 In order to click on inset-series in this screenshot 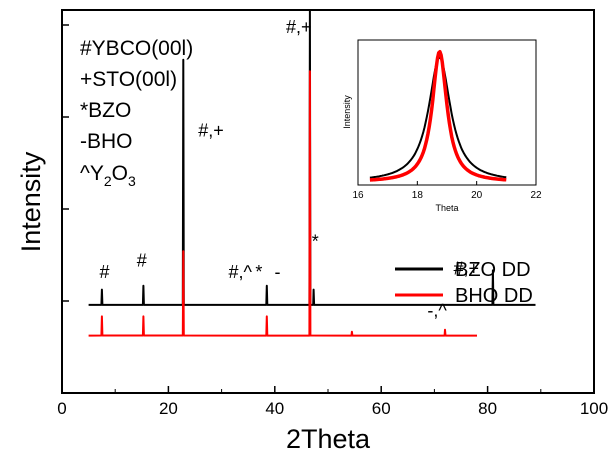, I will do `click(438, 115)`.